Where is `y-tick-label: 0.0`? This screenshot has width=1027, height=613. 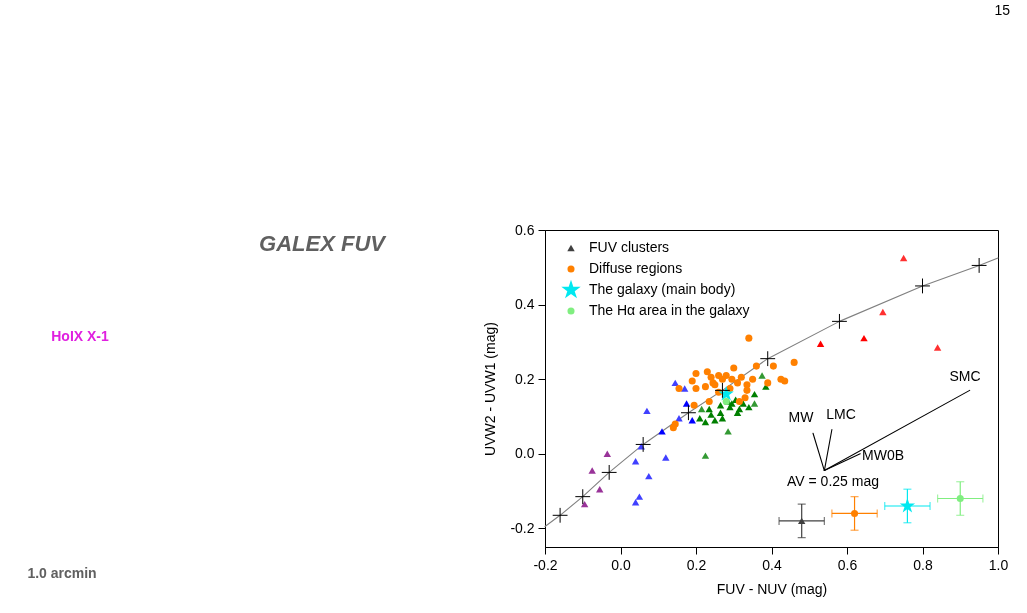
y-tick-label: 0.0 is located at coordinates (525, 453).